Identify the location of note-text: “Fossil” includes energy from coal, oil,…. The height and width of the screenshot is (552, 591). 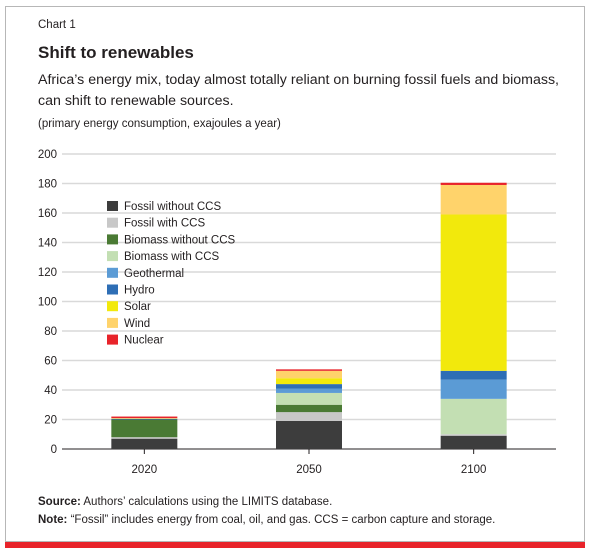
(281, 520).